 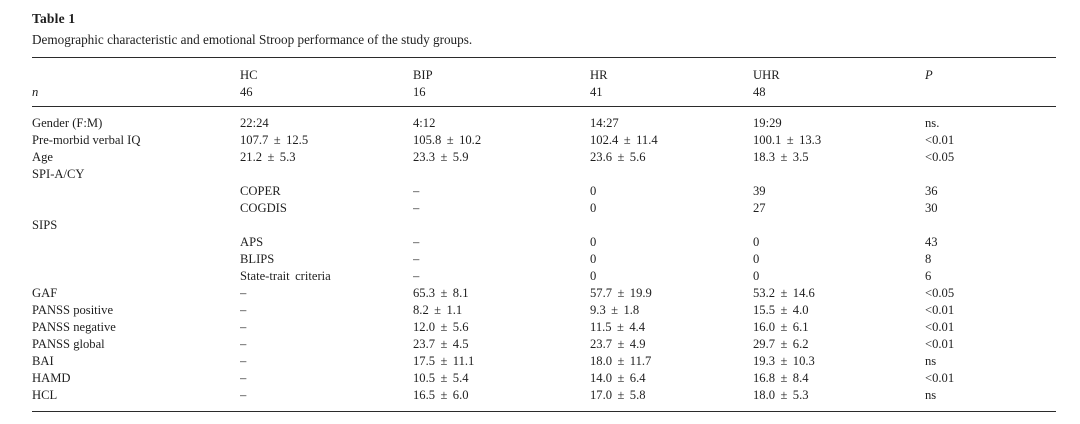 What do you see at coordinates (932, 123) in the screenshot?
I see `table-cell: ns.` at bounding box center [932, 123].